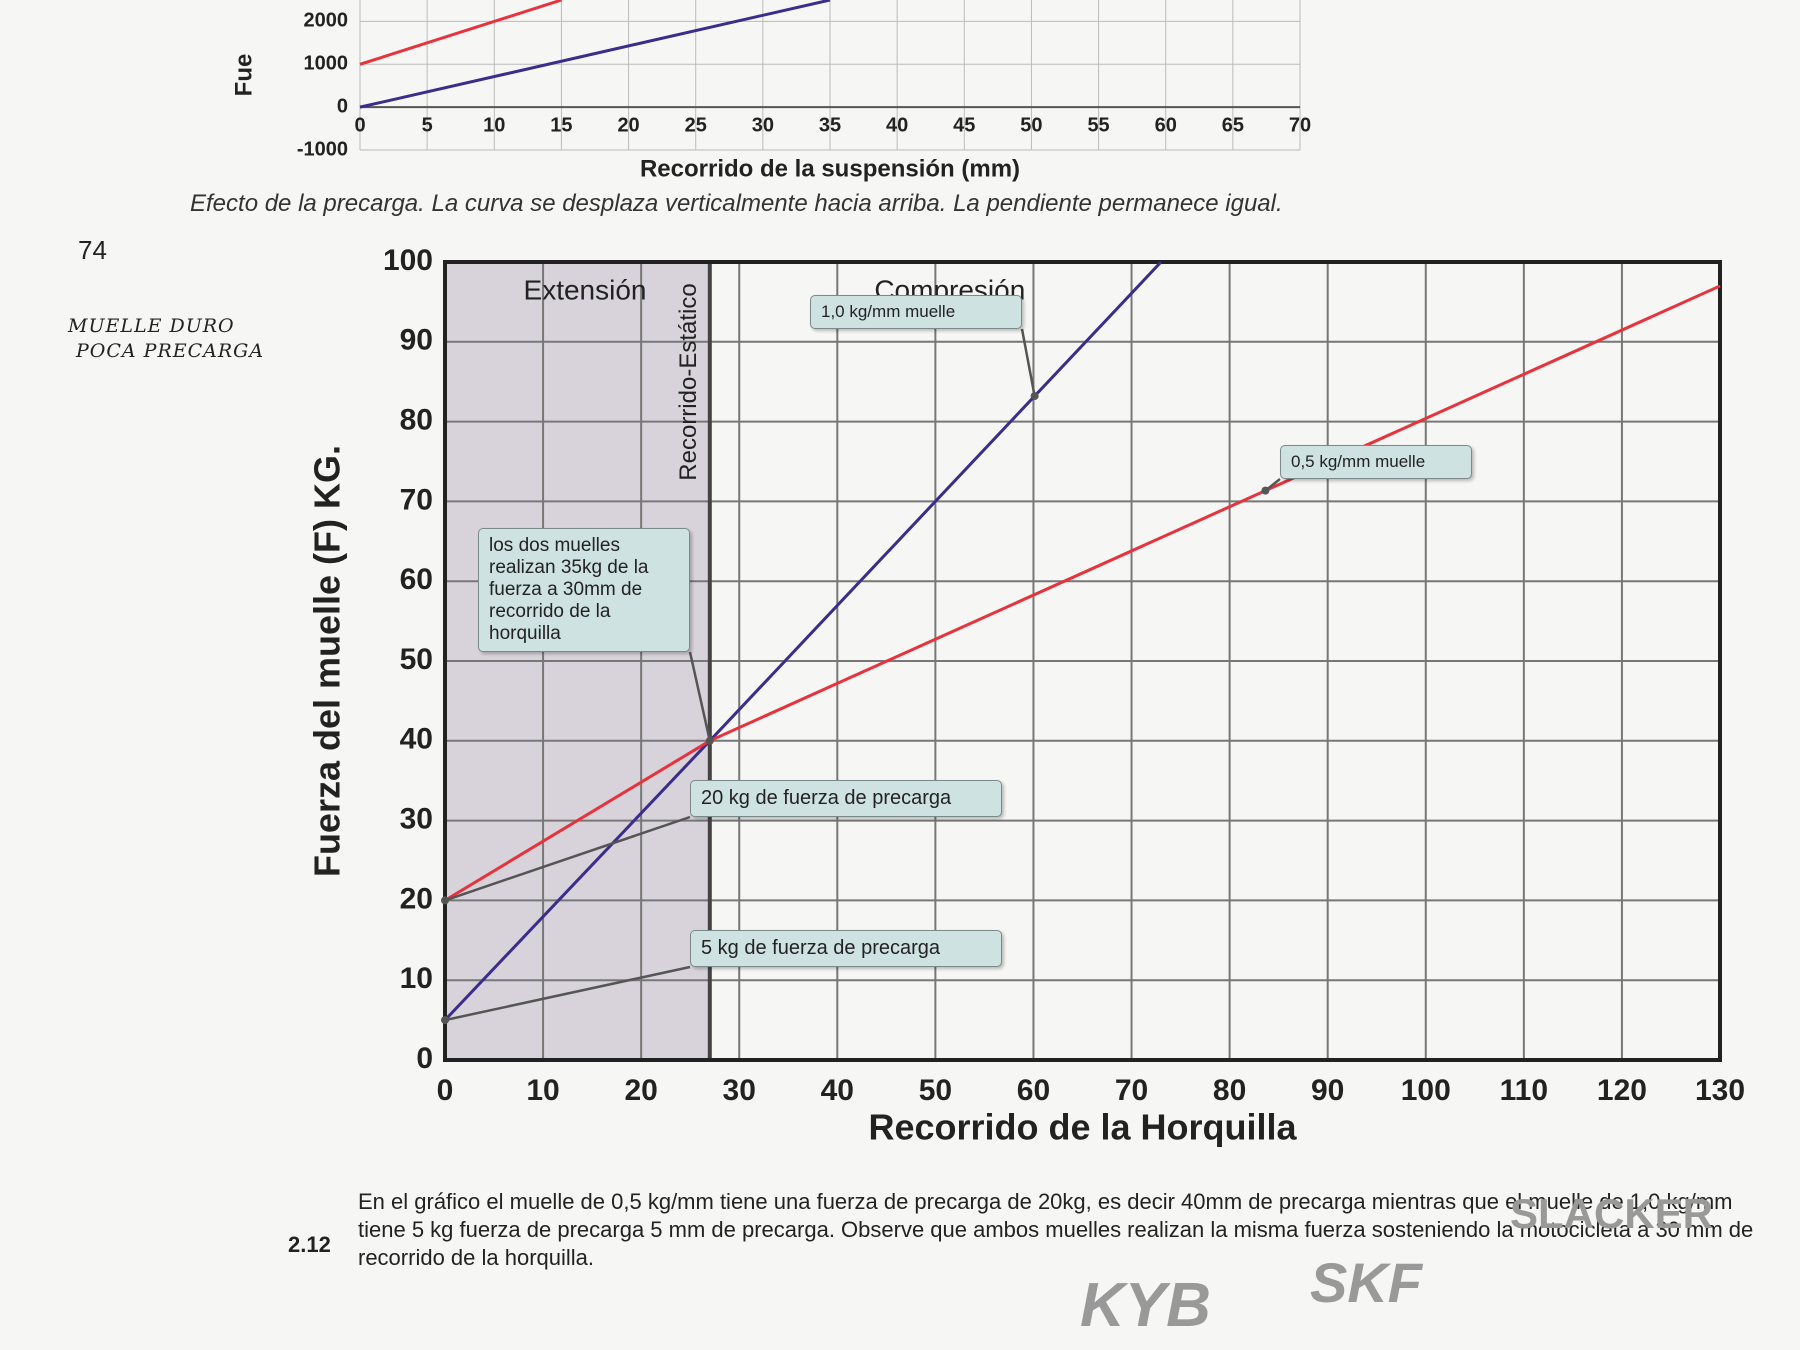 This screenshot has width=1800, height=1350. I want to click on x-tick-label: 5, so click(427, 125).